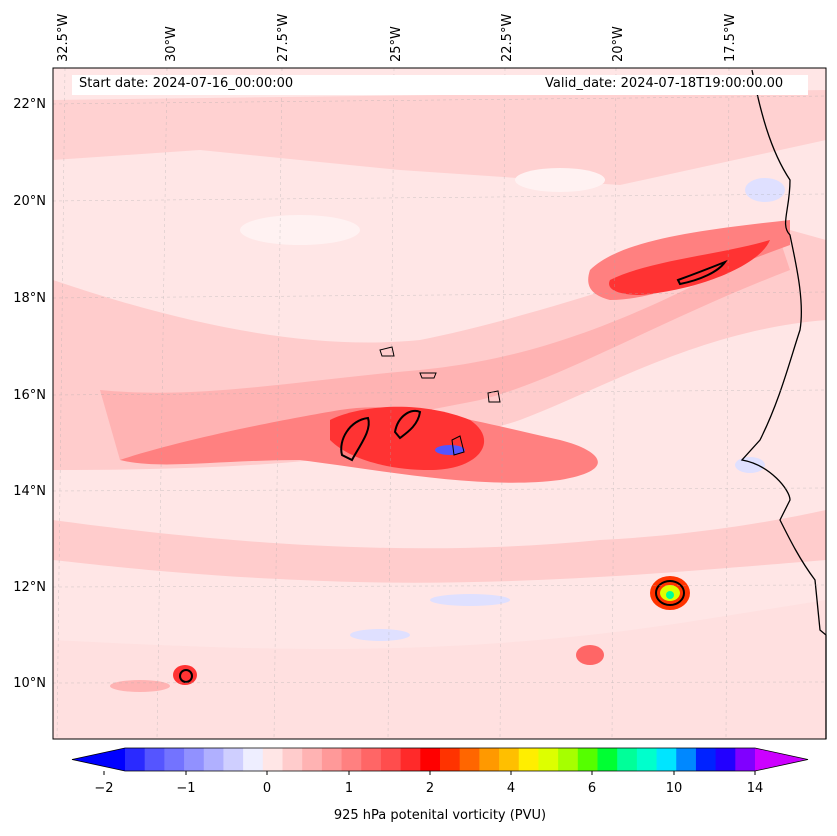 The image size is (837, 836). I want to click on lon-label: 22.5°W, so click(507, 37).